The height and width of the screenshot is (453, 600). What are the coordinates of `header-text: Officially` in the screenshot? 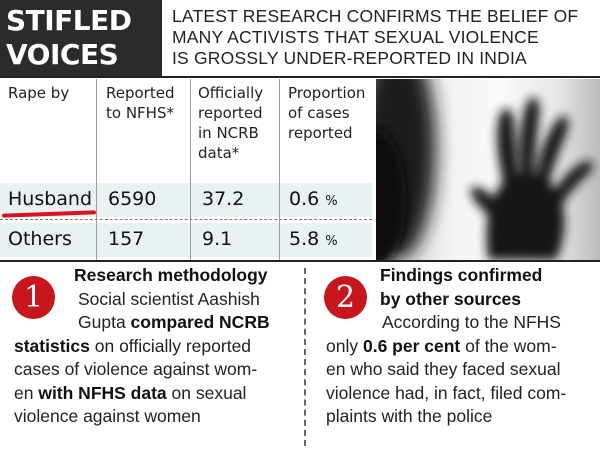 It's located at (231, 93).